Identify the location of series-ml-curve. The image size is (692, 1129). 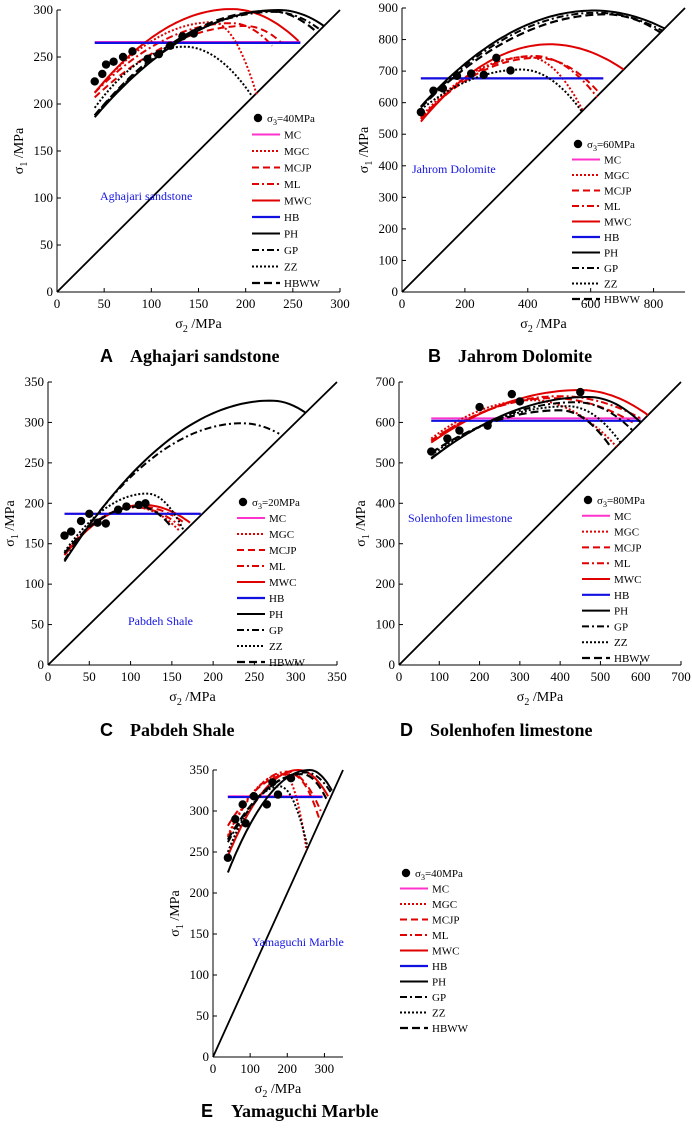
(509, 87).